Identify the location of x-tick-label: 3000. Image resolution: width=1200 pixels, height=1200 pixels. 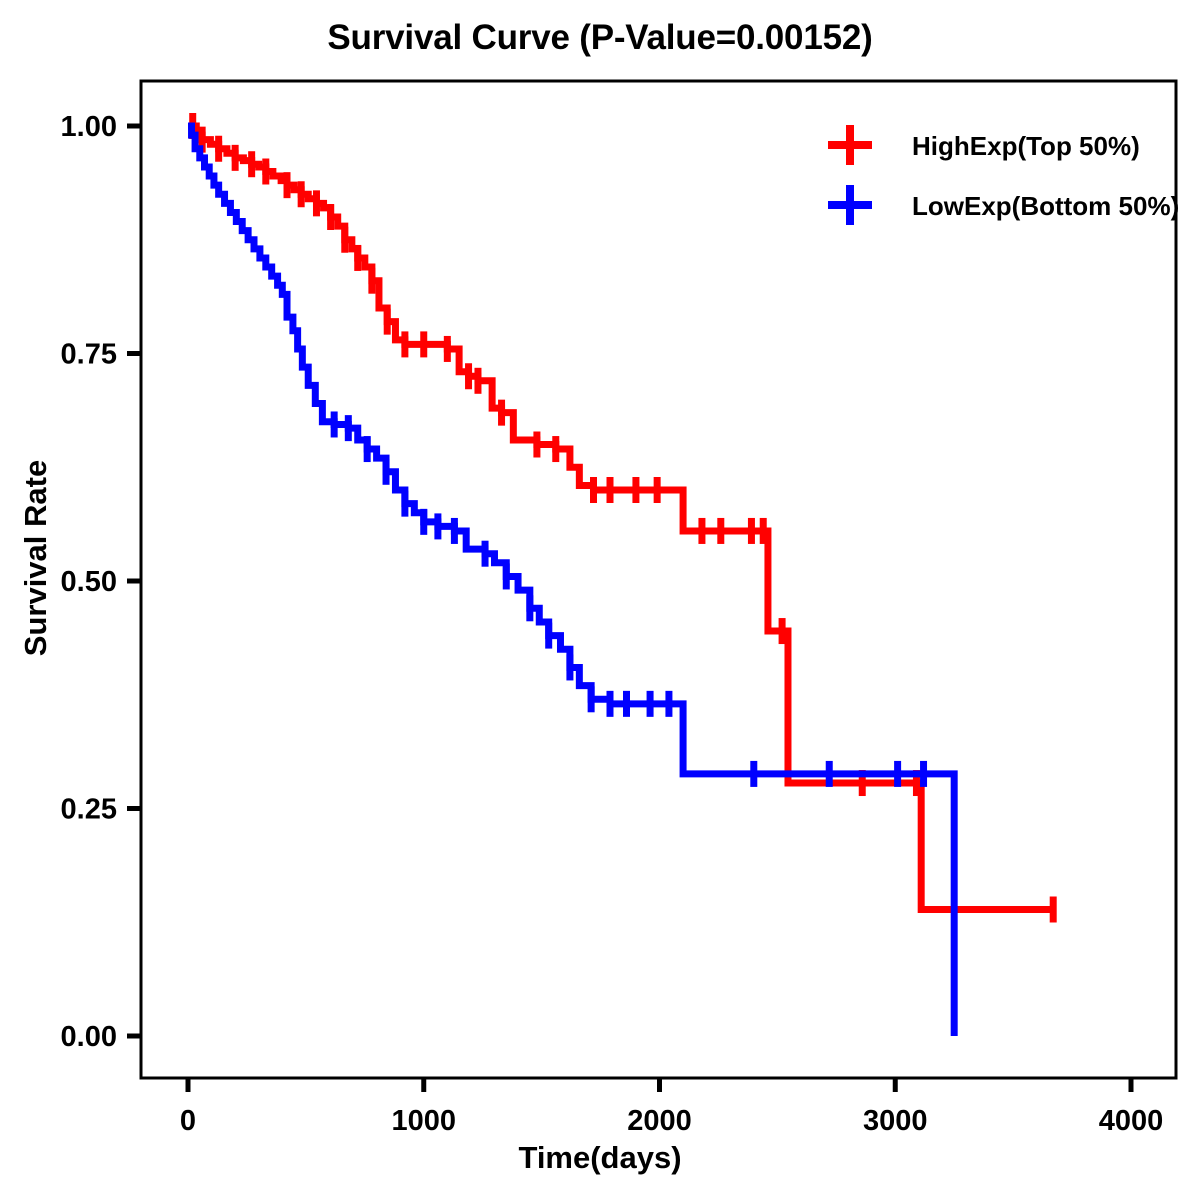
(895, 1121).